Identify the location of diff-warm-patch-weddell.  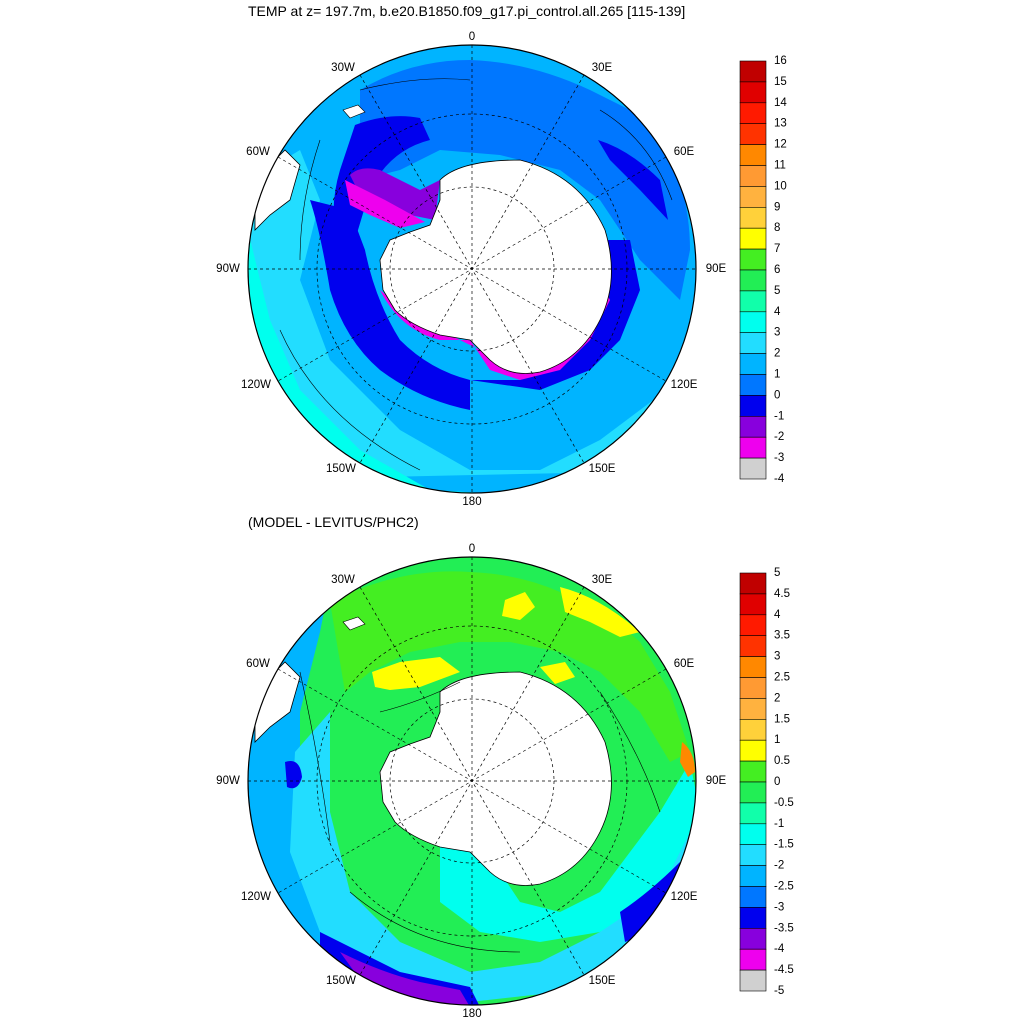
(416, 673).